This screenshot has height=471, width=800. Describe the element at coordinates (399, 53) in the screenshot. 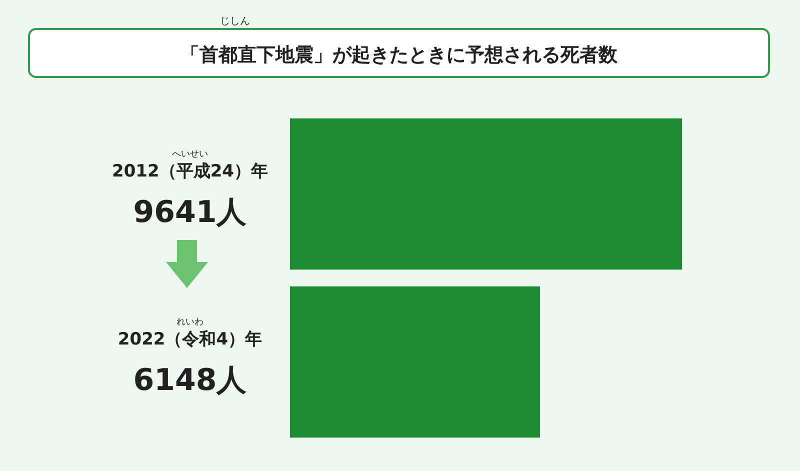

I see `chart-title: 「首都直下地震」が起きたときに予想される死者数` at that location.